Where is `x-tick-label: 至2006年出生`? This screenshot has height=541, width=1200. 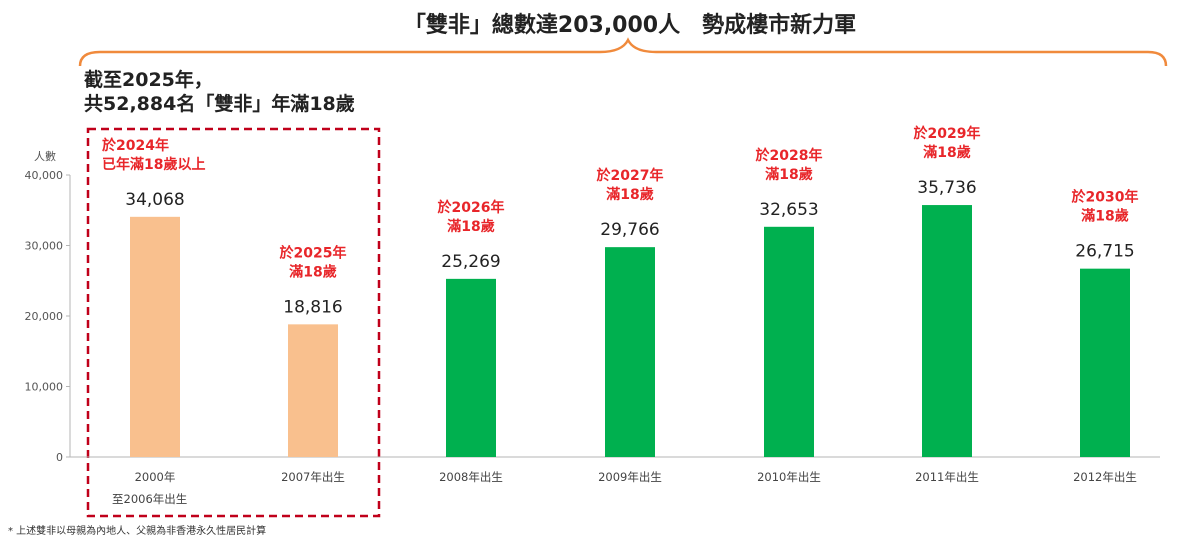
x-tick-label: 至2006年出生 is located at coordinates (149, 499).